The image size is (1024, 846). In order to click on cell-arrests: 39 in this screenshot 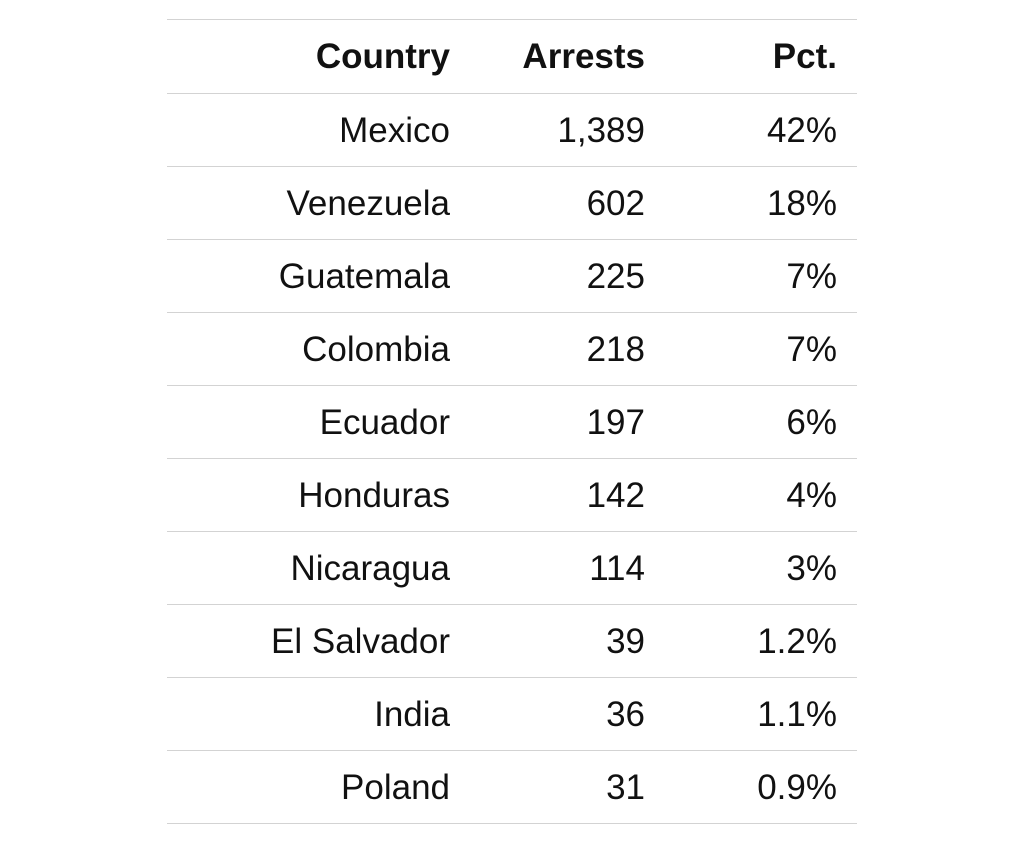, I will do `click(625, 641)`.